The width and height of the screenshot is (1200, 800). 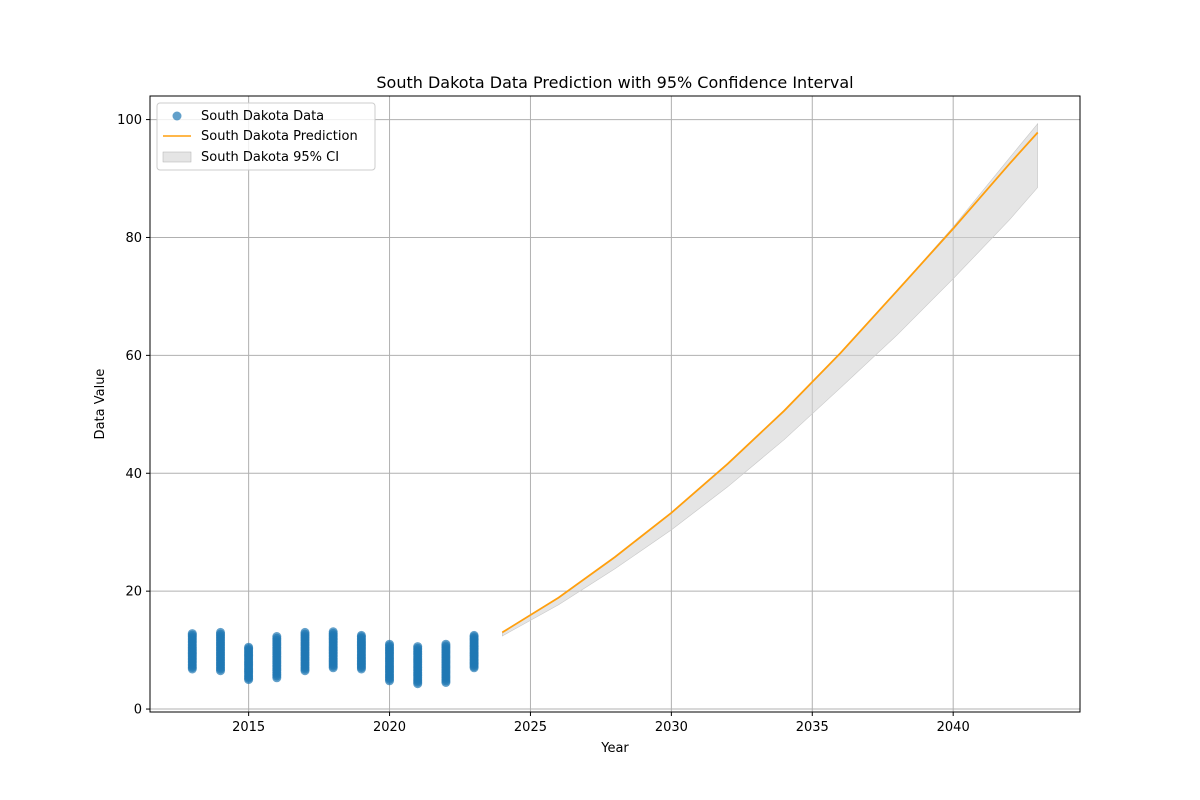 What do you see at coordinates (601, 723) in the screenshot?
I see `x-axis-ticks: 2015 2020 2025 2030 2035 2040` at bounding box center [601, 723].